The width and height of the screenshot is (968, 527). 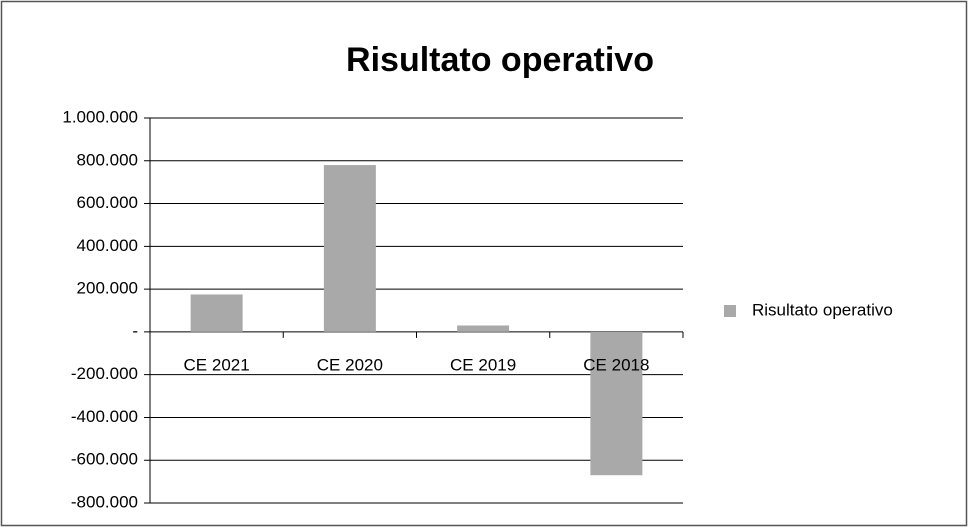 I want to click on y-tick-label: -, so click(x=135, y=330).